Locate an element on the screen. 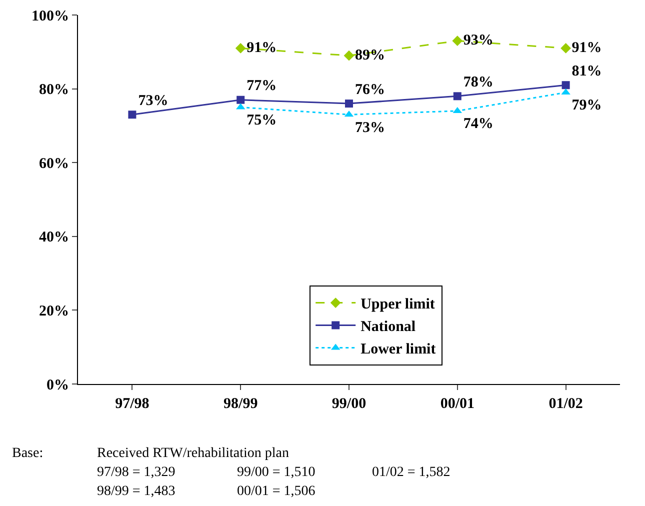 The height and width of the screenshot is (506, 645). y-tick-label: 40% is located at coordinates (54, 238).